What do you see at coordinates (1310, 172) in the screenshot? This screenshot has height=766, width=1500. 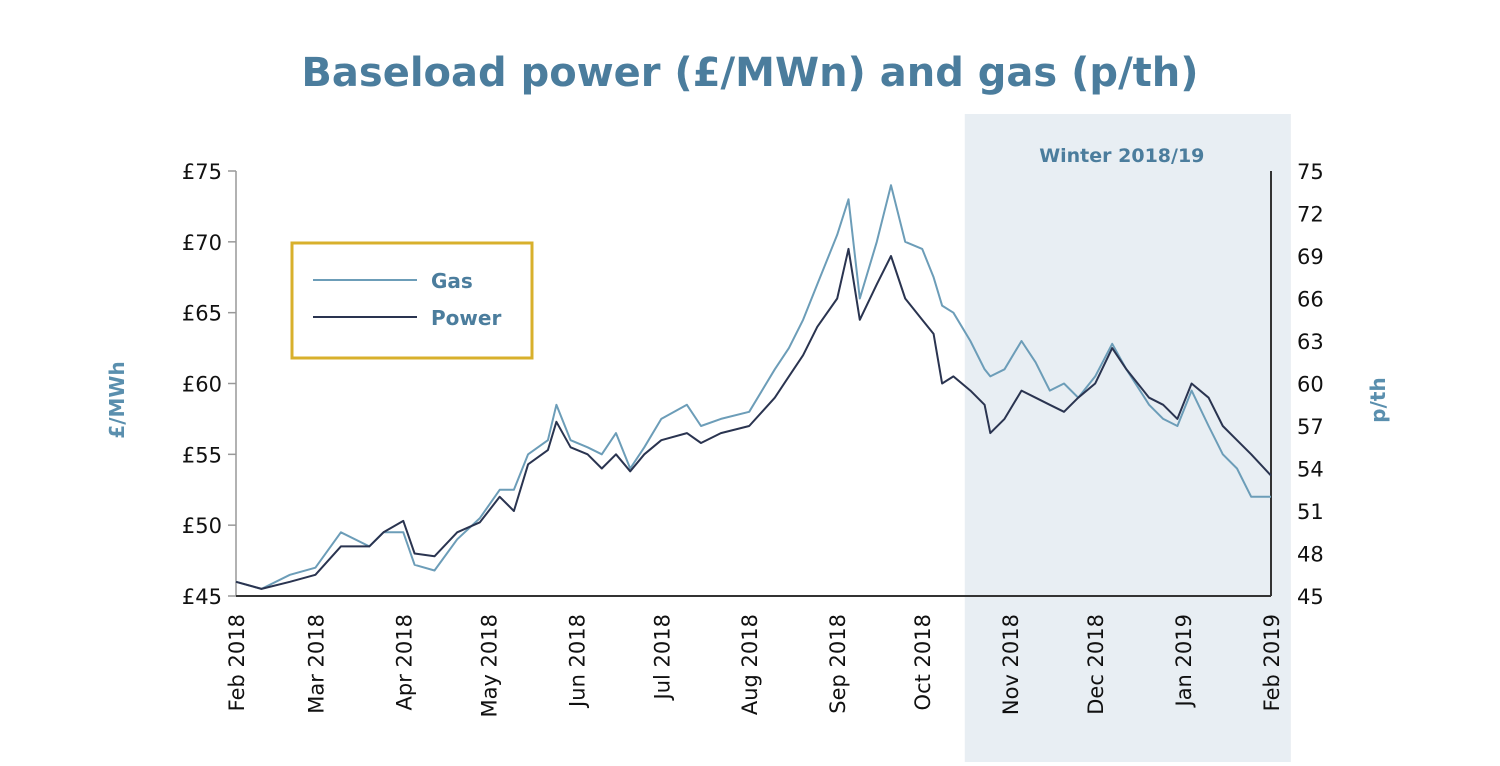 I see `right-tick-label: 75` at bounding box center [1310, 172].